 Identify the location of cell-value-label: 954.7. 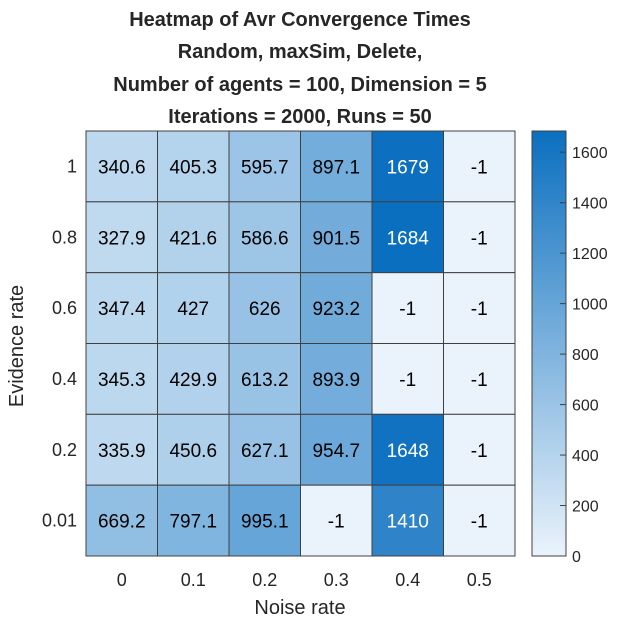
(336, 451).